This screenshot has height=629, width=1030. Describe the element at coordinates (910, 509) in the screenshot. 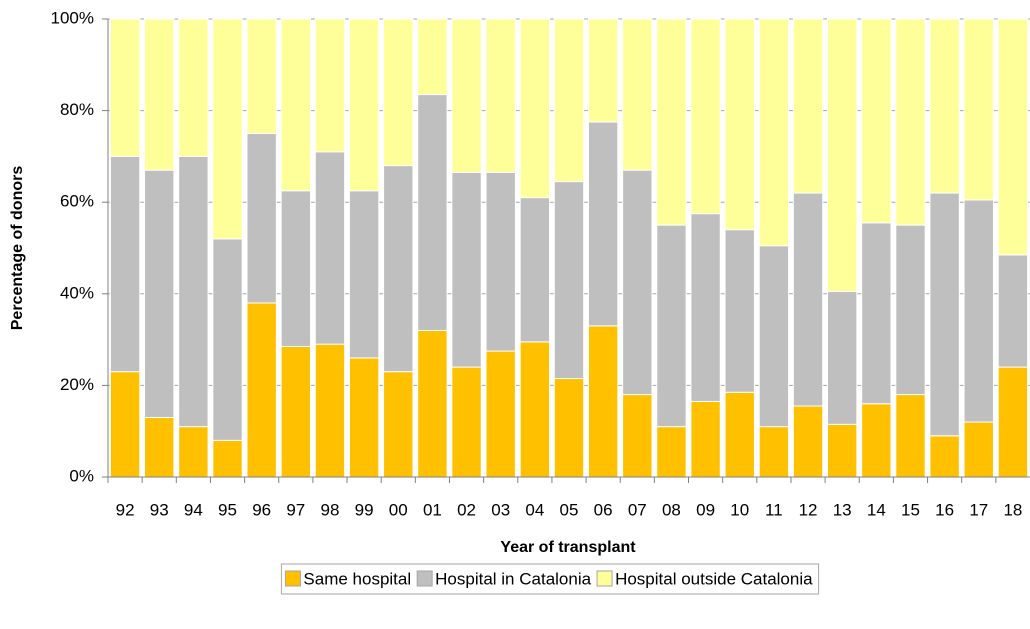

I see `x-tick-label: 15` at that location.